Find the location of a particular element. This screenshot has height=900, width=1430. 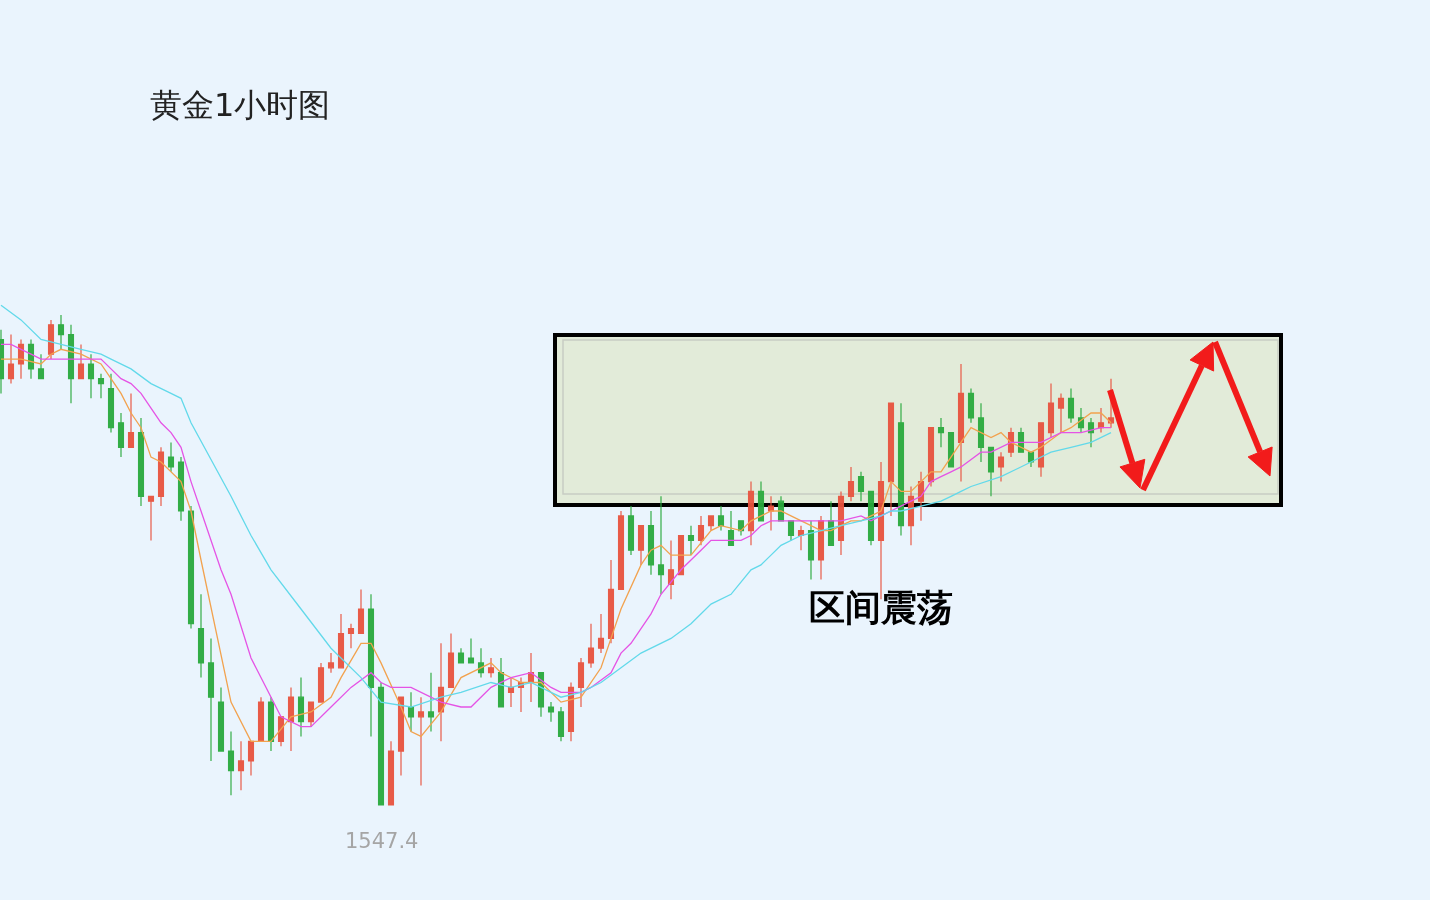

annotation: 区间震荡 is located at coordinates (881, 607).